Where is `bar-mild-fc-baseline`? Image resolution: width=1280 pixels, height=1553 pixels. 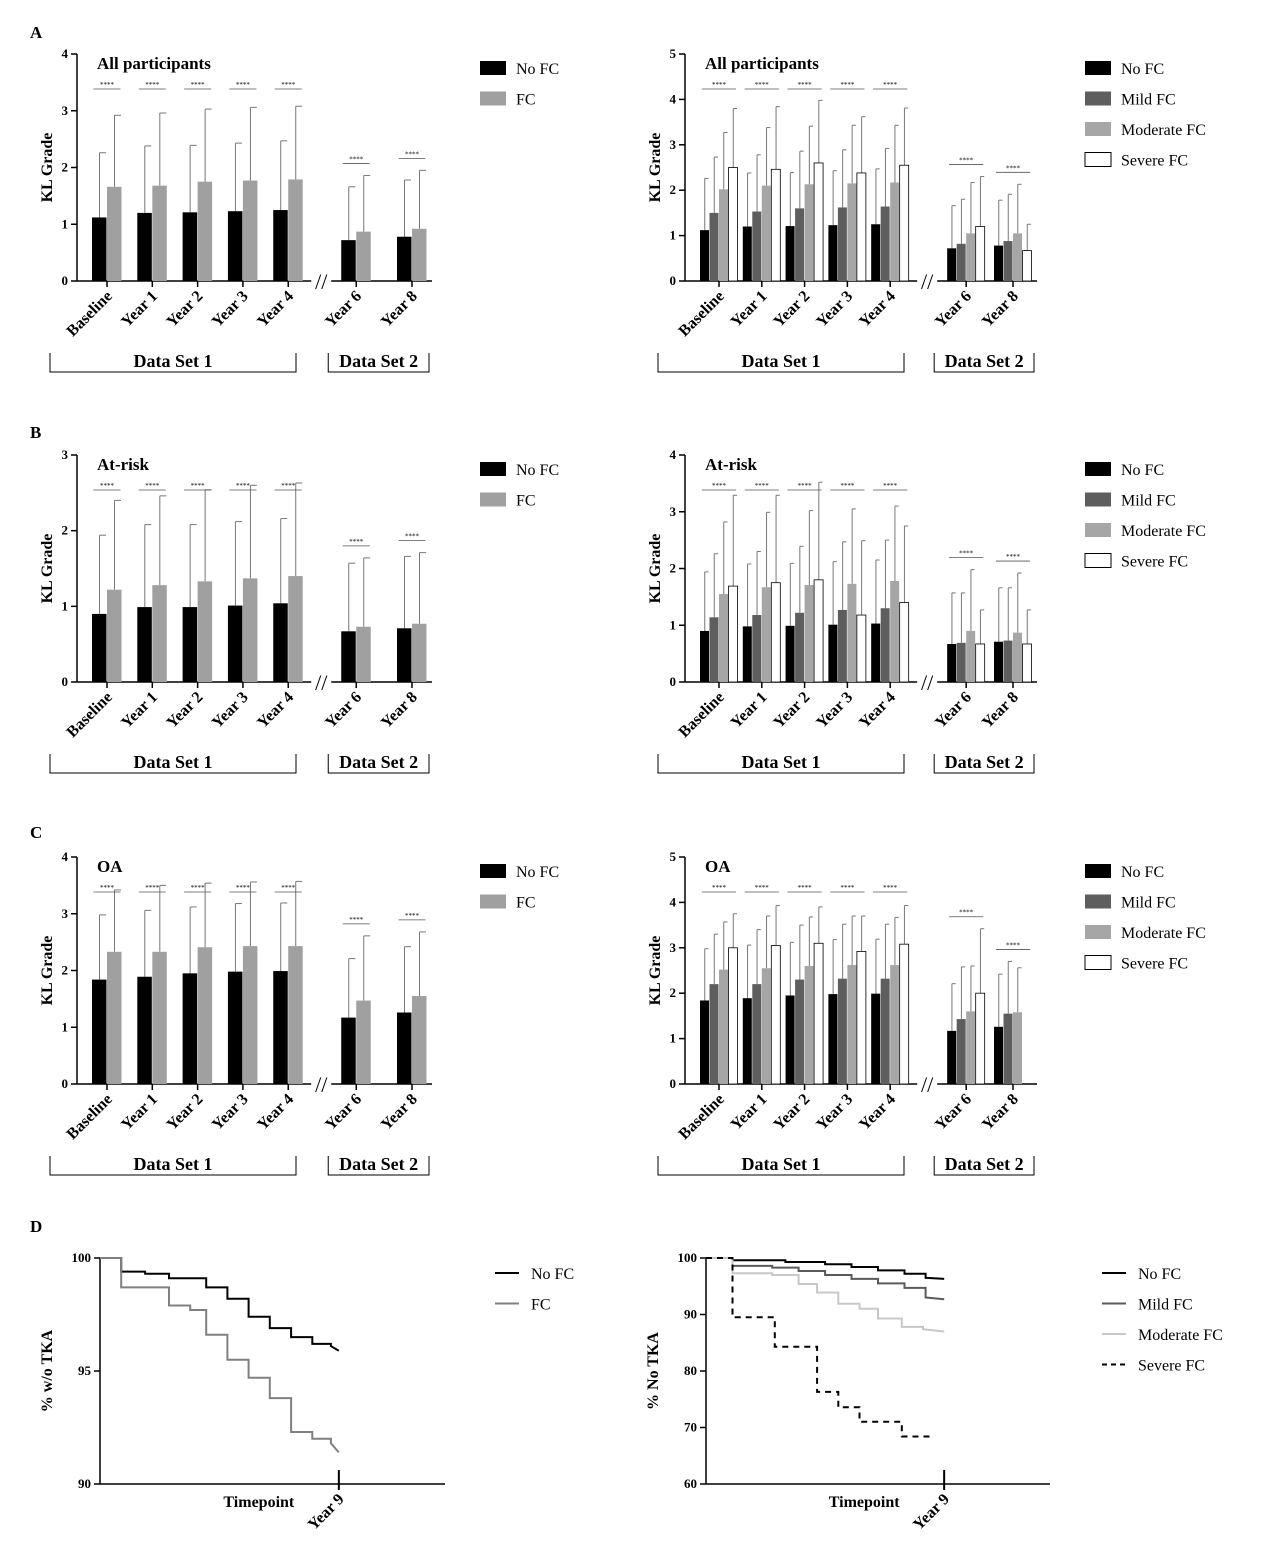
bar-mild-fc-baseline is located at coordinates (714, 1034).